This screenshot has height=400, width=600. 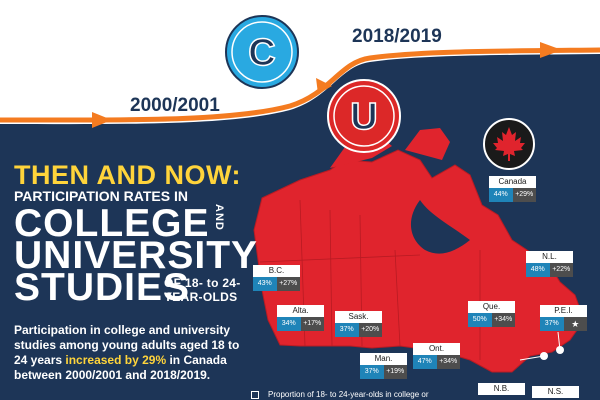 I want to click on region-rate: 48%, so click(x=538, y=270).